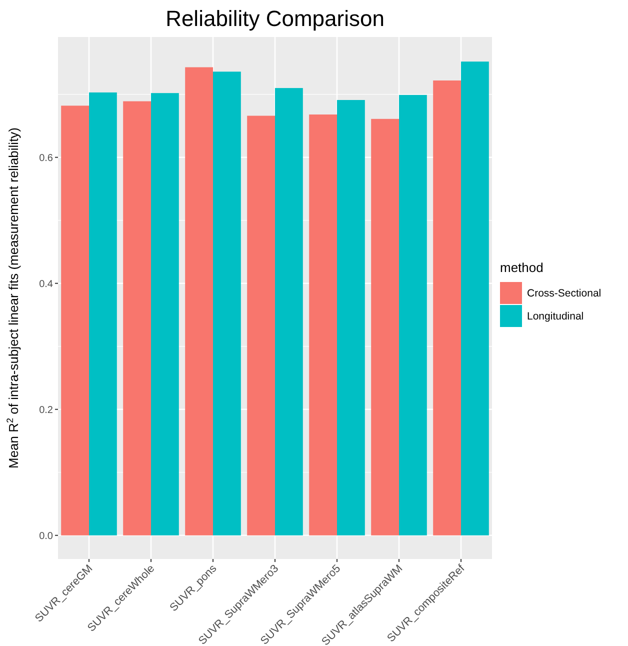 Image resolution: width=628 pixels, height=646 pixels. Describe the element at coordinates (275, 18) in the screenshot. I see `chart-title: Reliability Comparison` at that location.